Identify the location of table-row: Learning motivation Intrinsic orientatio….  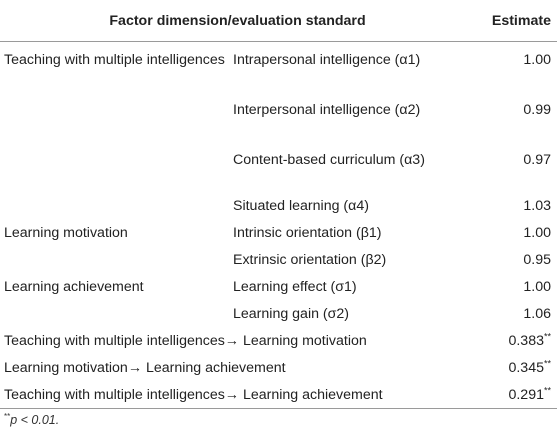
(278, 232).